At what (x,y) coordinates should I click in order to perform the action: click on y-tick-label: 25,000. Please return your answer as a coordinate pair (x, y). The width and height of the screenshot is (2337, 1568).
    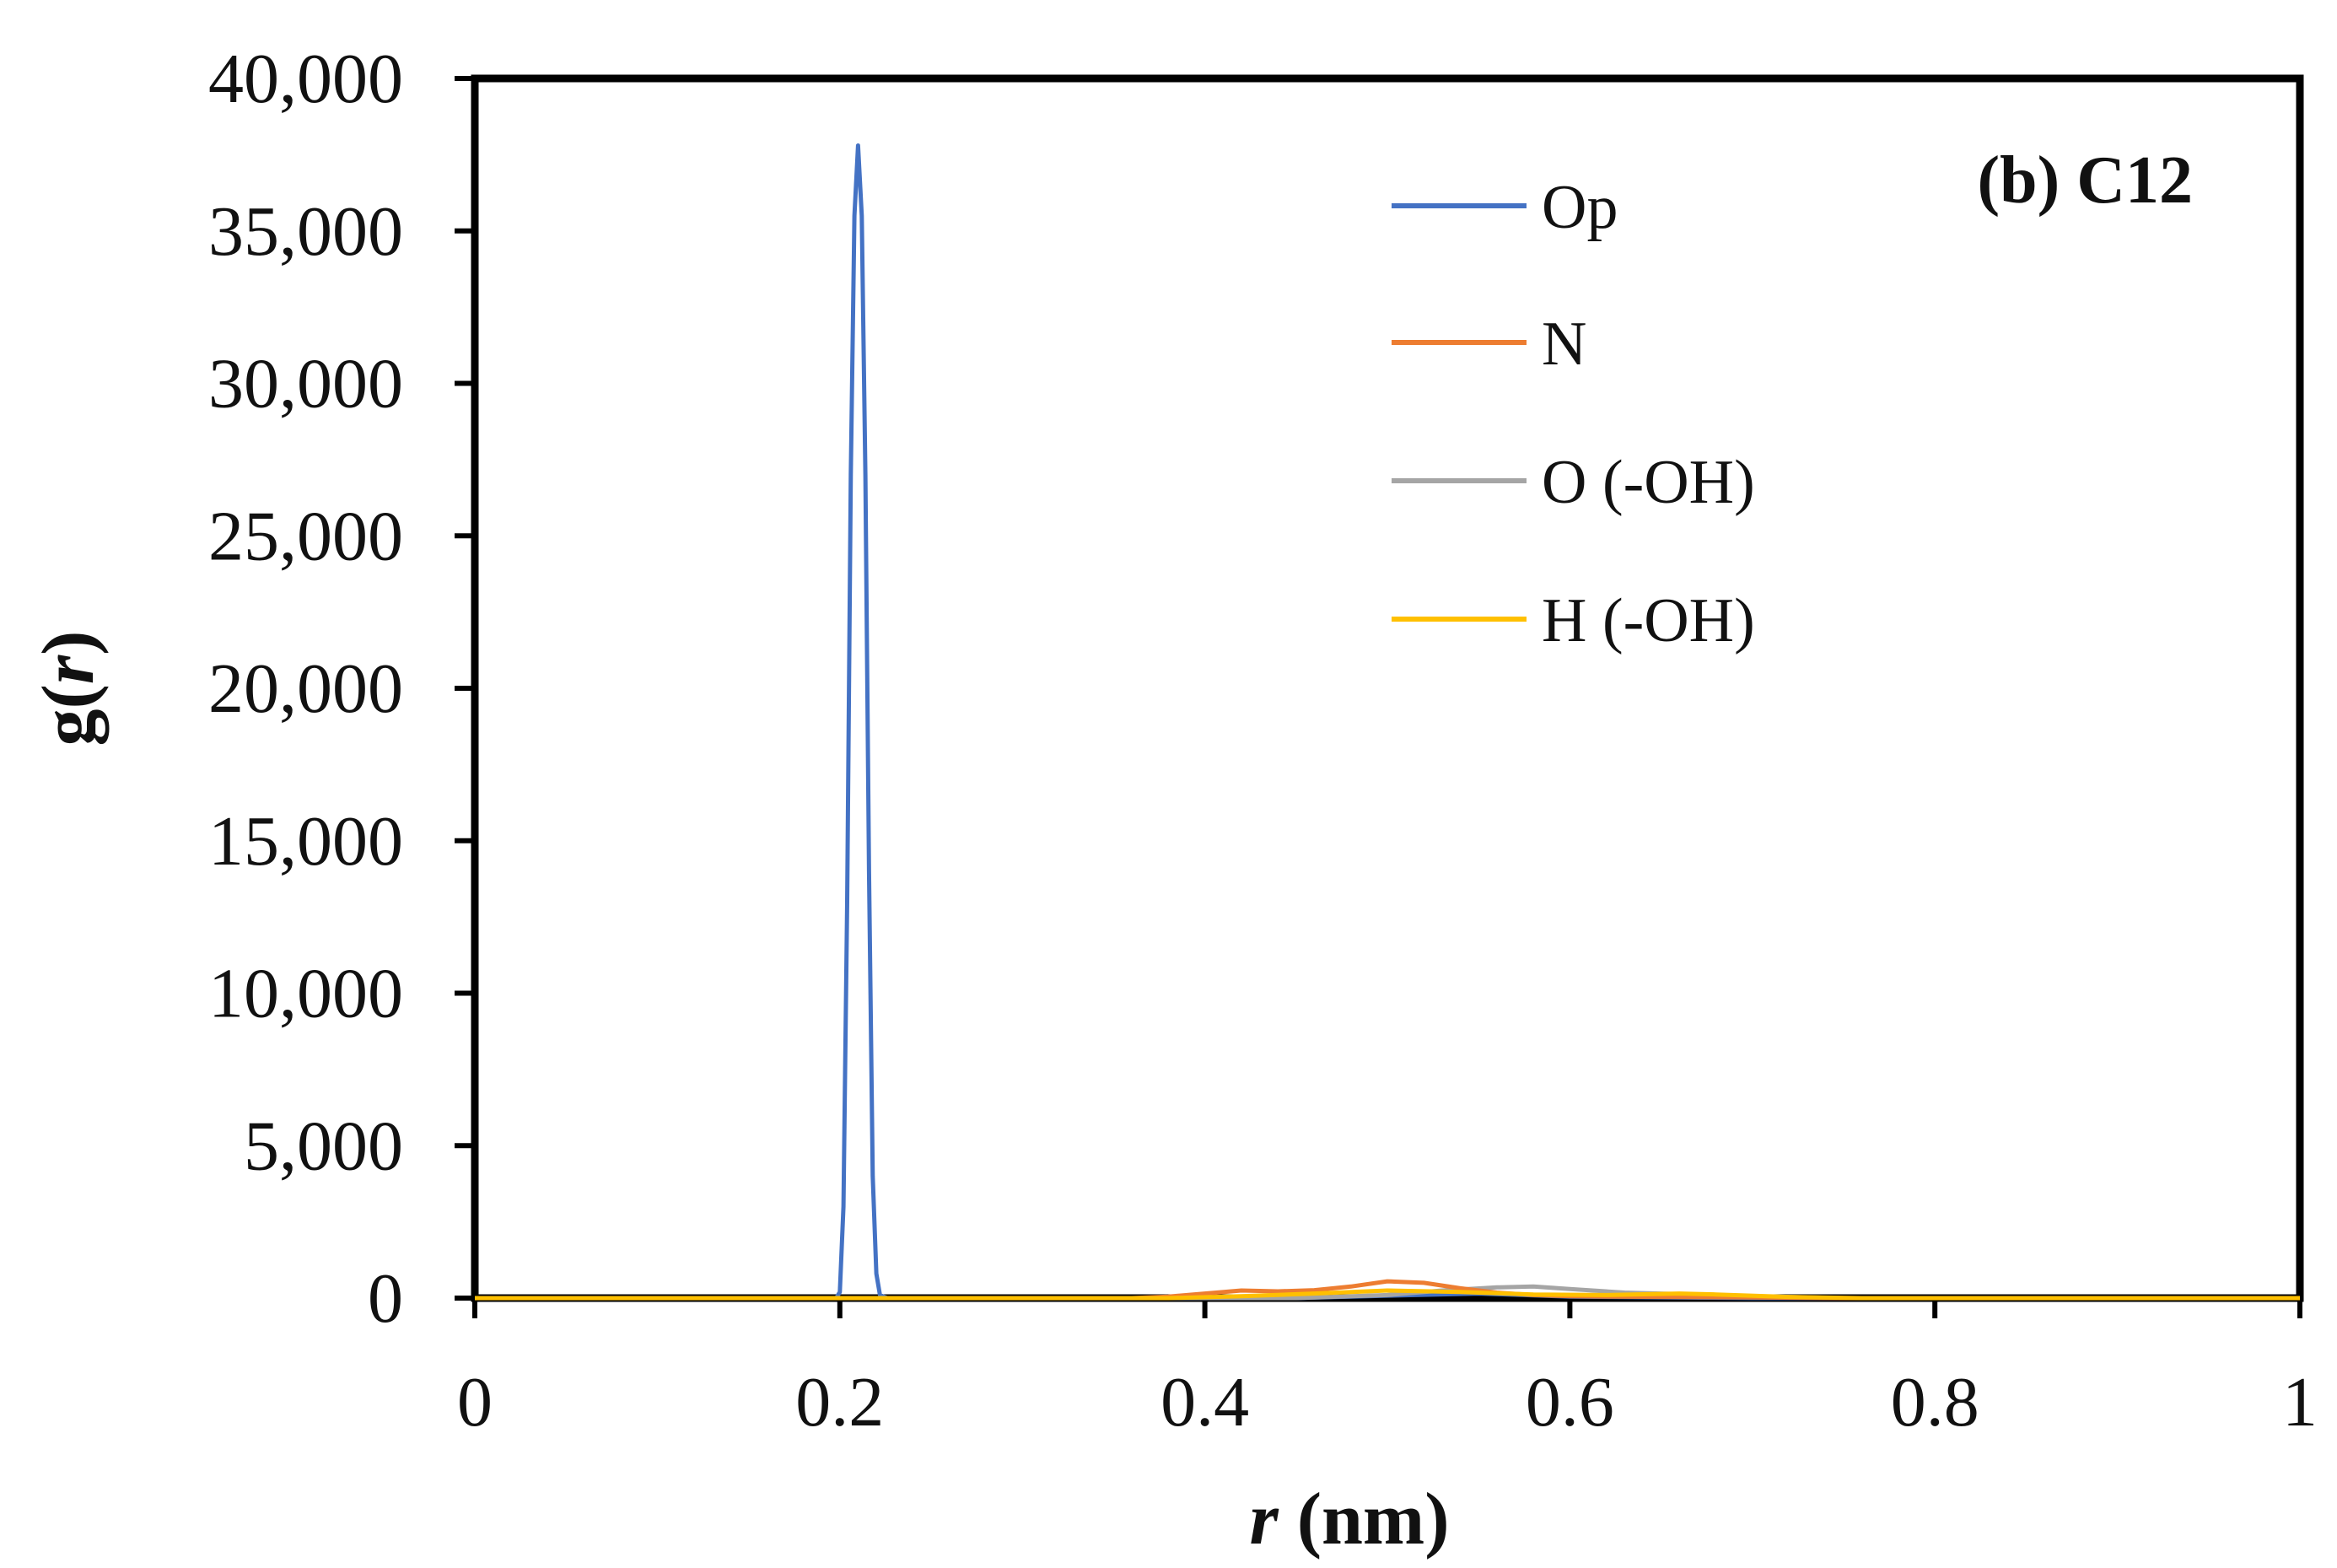
    Looking at the image, I should click on (306, 536).